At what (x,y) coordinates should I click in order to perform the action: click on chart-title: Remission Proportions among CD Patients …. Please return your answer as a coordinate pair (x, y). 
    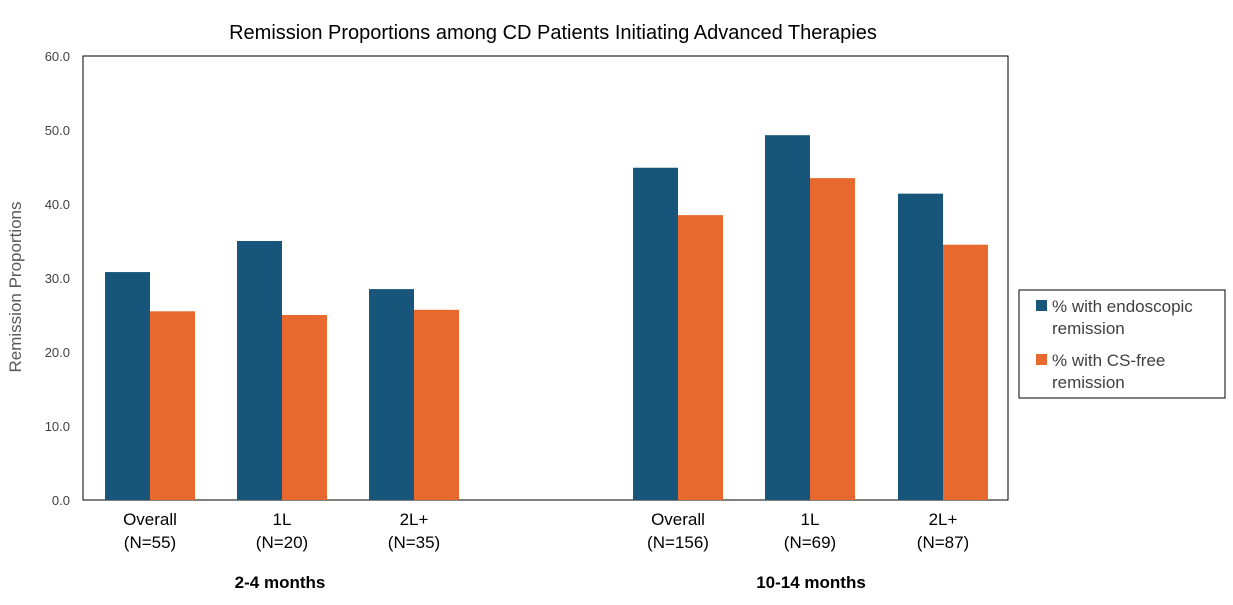
    Looking at the image, I should click on (553, 33).